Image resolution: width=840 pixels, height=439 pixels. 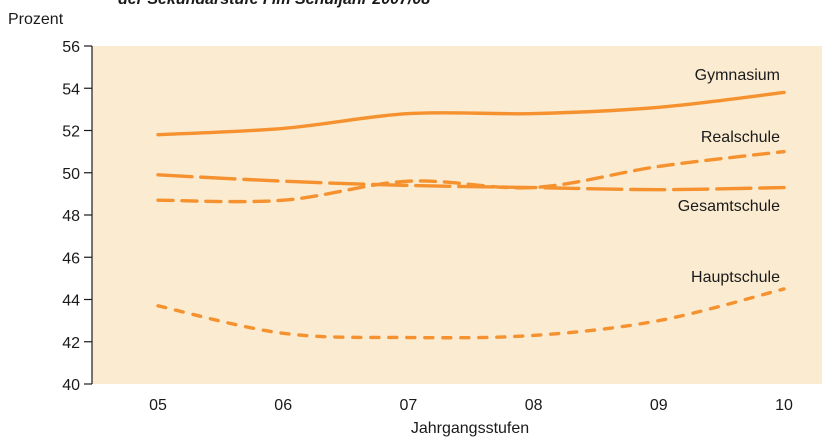 What do you see at coordinates (158, 405) in the screenshot?
I see `x-tick-label: 05` at bounding box center [158, 405].